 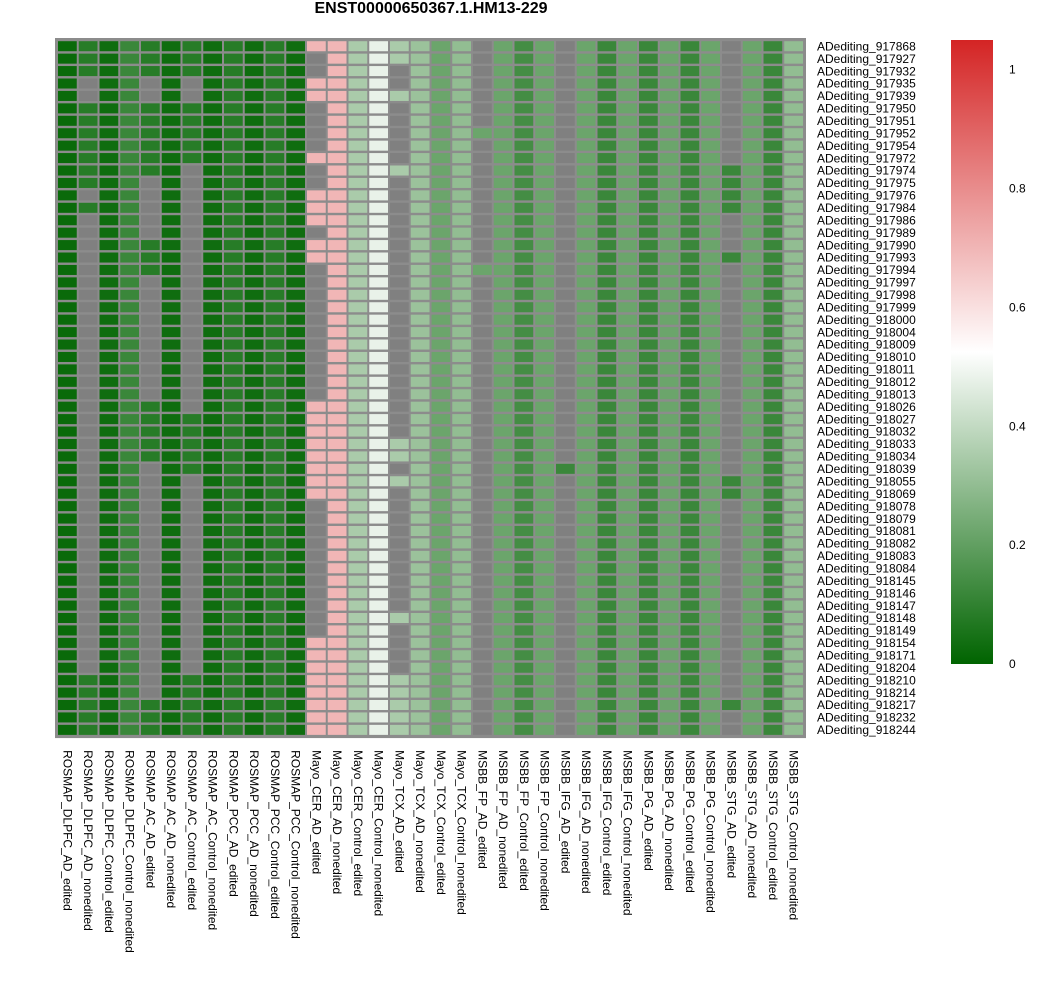 What do you see at coordinates (866, 208) in the screenshot?
I see `row-label: ADediting_917984` at bounding box center [866, 208].